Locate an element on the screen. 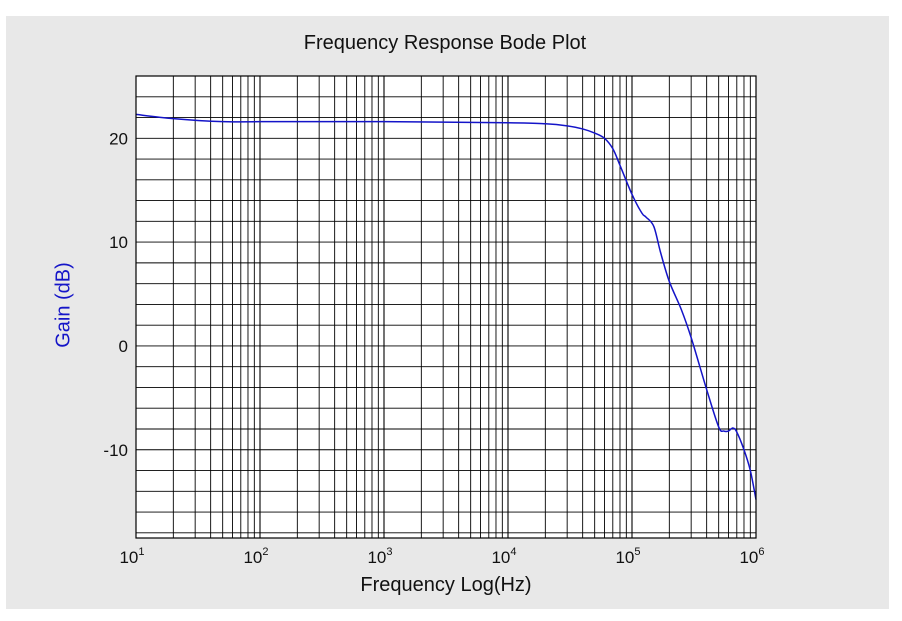 The width and height of the screenshot is (902, 621). y-tick-label: -10 is located at coordinates (115, 450).